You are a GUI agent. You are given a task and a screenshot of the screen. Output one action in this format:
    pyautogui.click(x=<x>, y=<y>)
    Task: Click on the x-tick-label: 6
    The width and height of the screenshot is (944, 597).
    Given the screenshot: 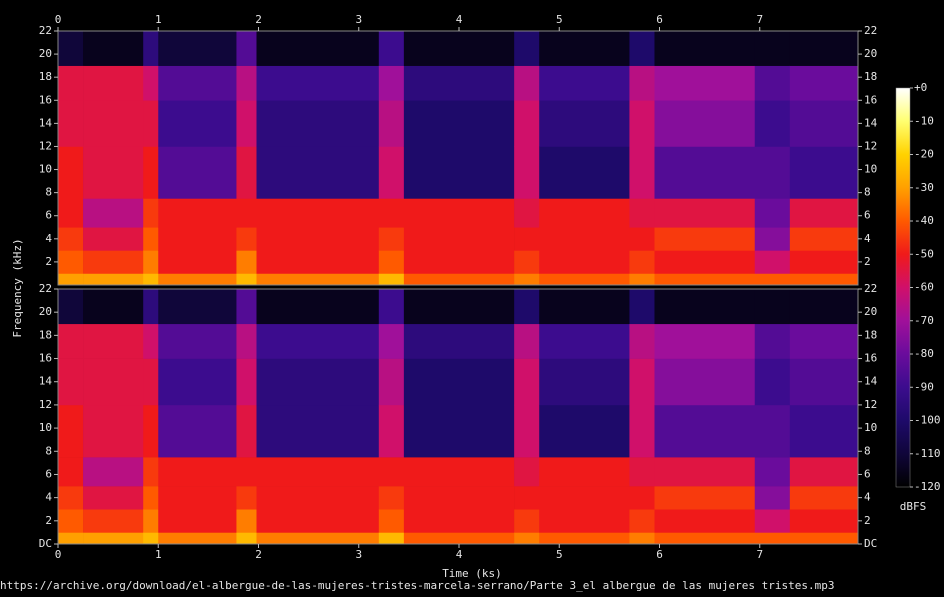 What is the action you would take?
    pyautogui.click(x=659, y=19)
    